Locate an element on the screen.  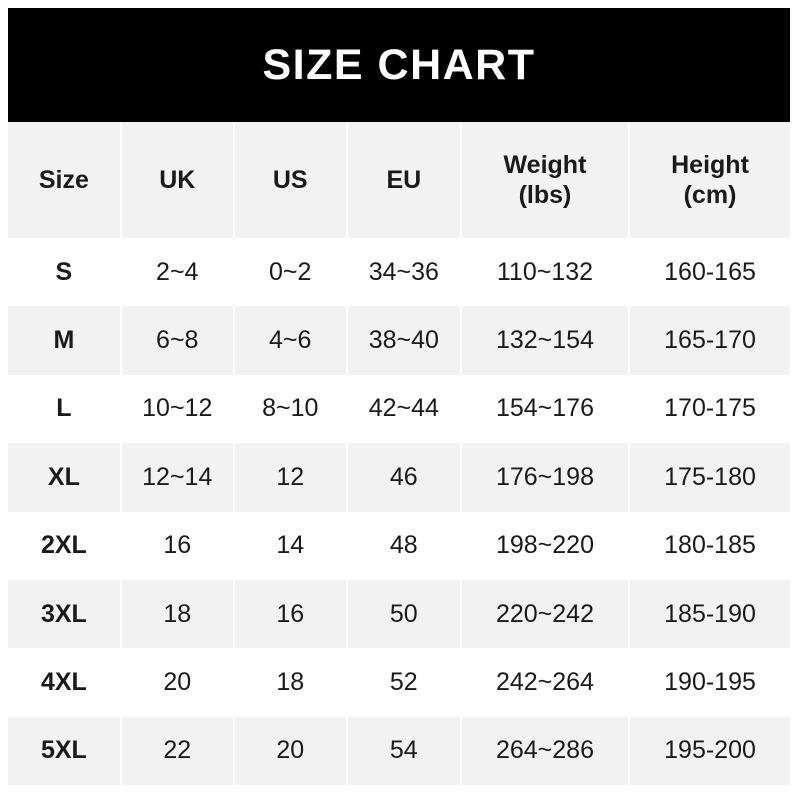
column-header-height-line2: (cm) is located at coordinates (710, 195).